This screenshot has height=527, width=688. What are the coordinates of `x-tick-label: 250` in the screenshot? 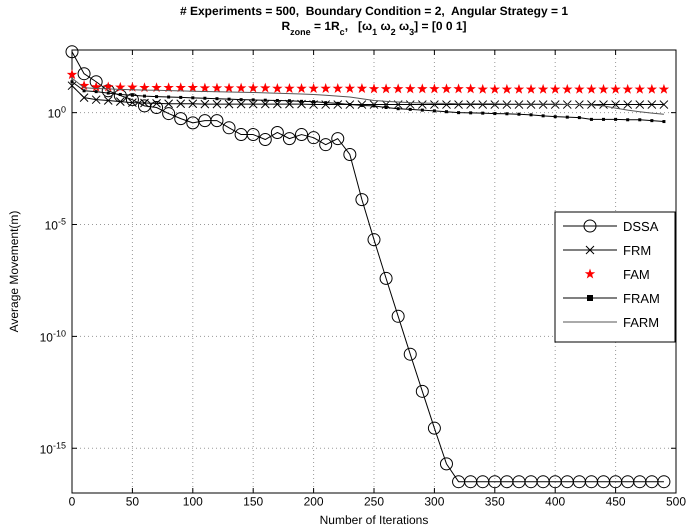 It's located at (374, 501).